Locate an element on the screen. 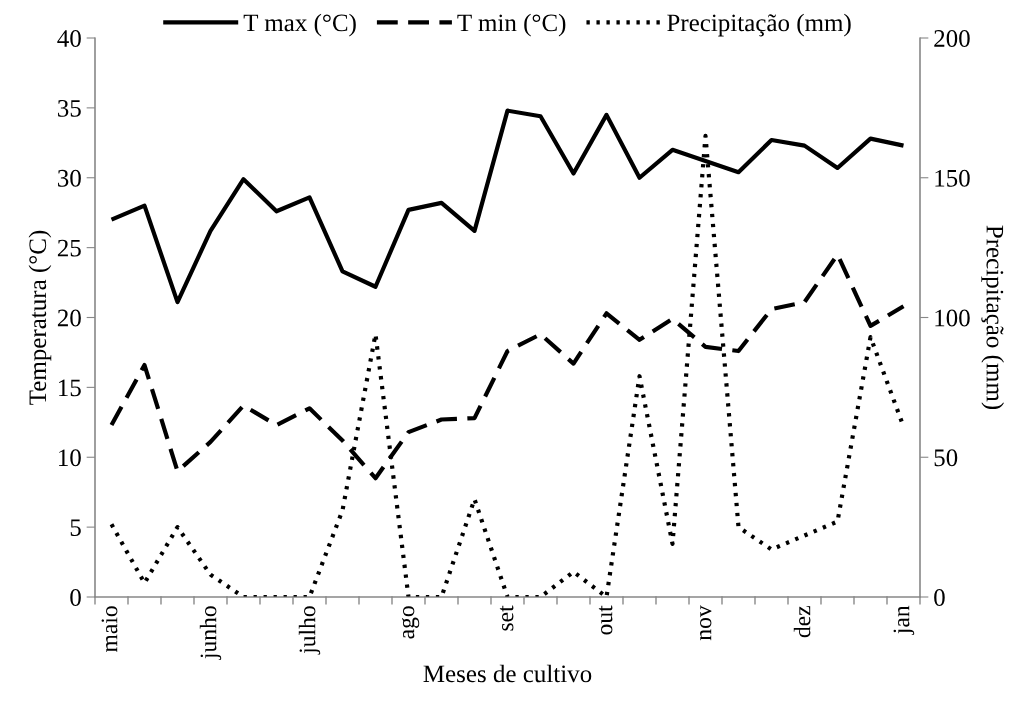 The image size is (1017, 706). y-tick-label: 20 is located at coordinates (69, 318).